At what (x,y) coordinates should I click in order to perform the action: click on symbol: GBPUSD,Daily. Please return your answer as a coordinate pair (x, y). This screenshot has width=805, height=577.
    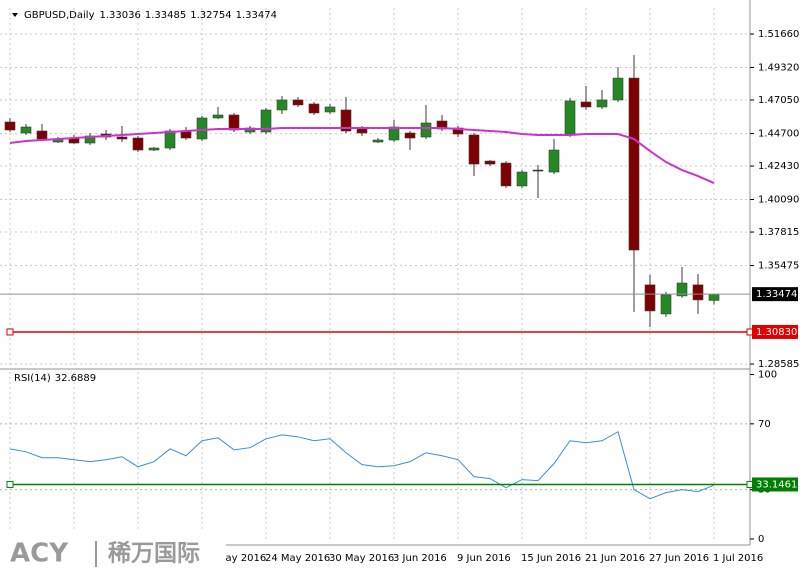
    Looking at the image, I should click on (59, 15).